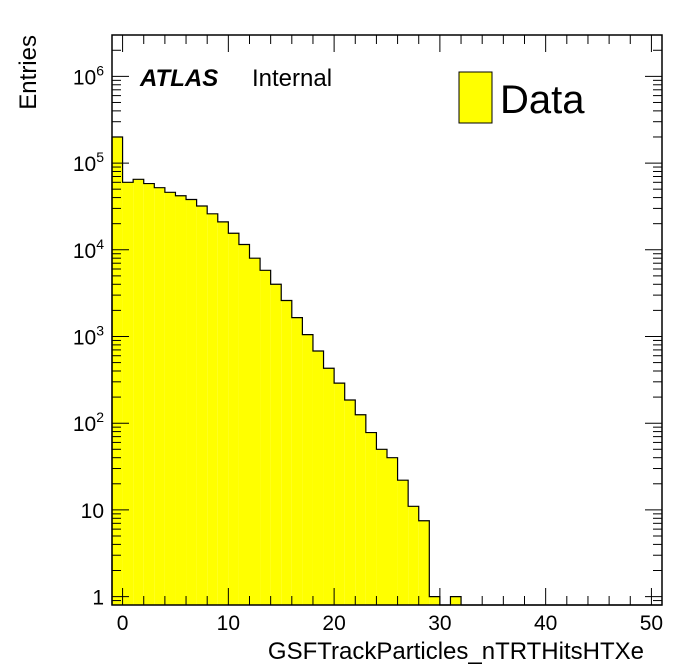 This screenshot has height=672, width=696. What do you see at coordinates (28, 72) in the screenshot?
I see `y-axis-title: Entries` at bounding box center [28, 72].